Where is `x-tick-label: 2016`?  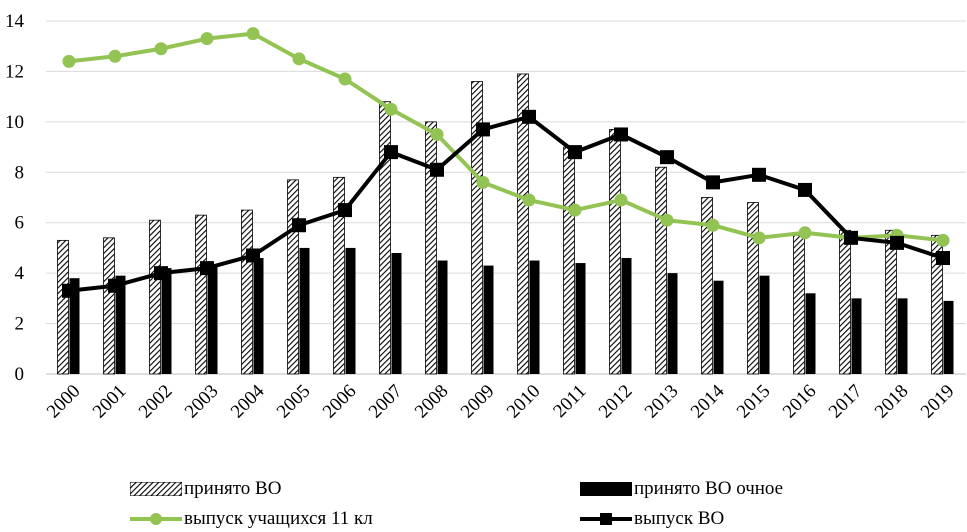 x-tick-label: 2016 is located at coordinates (800, 402).